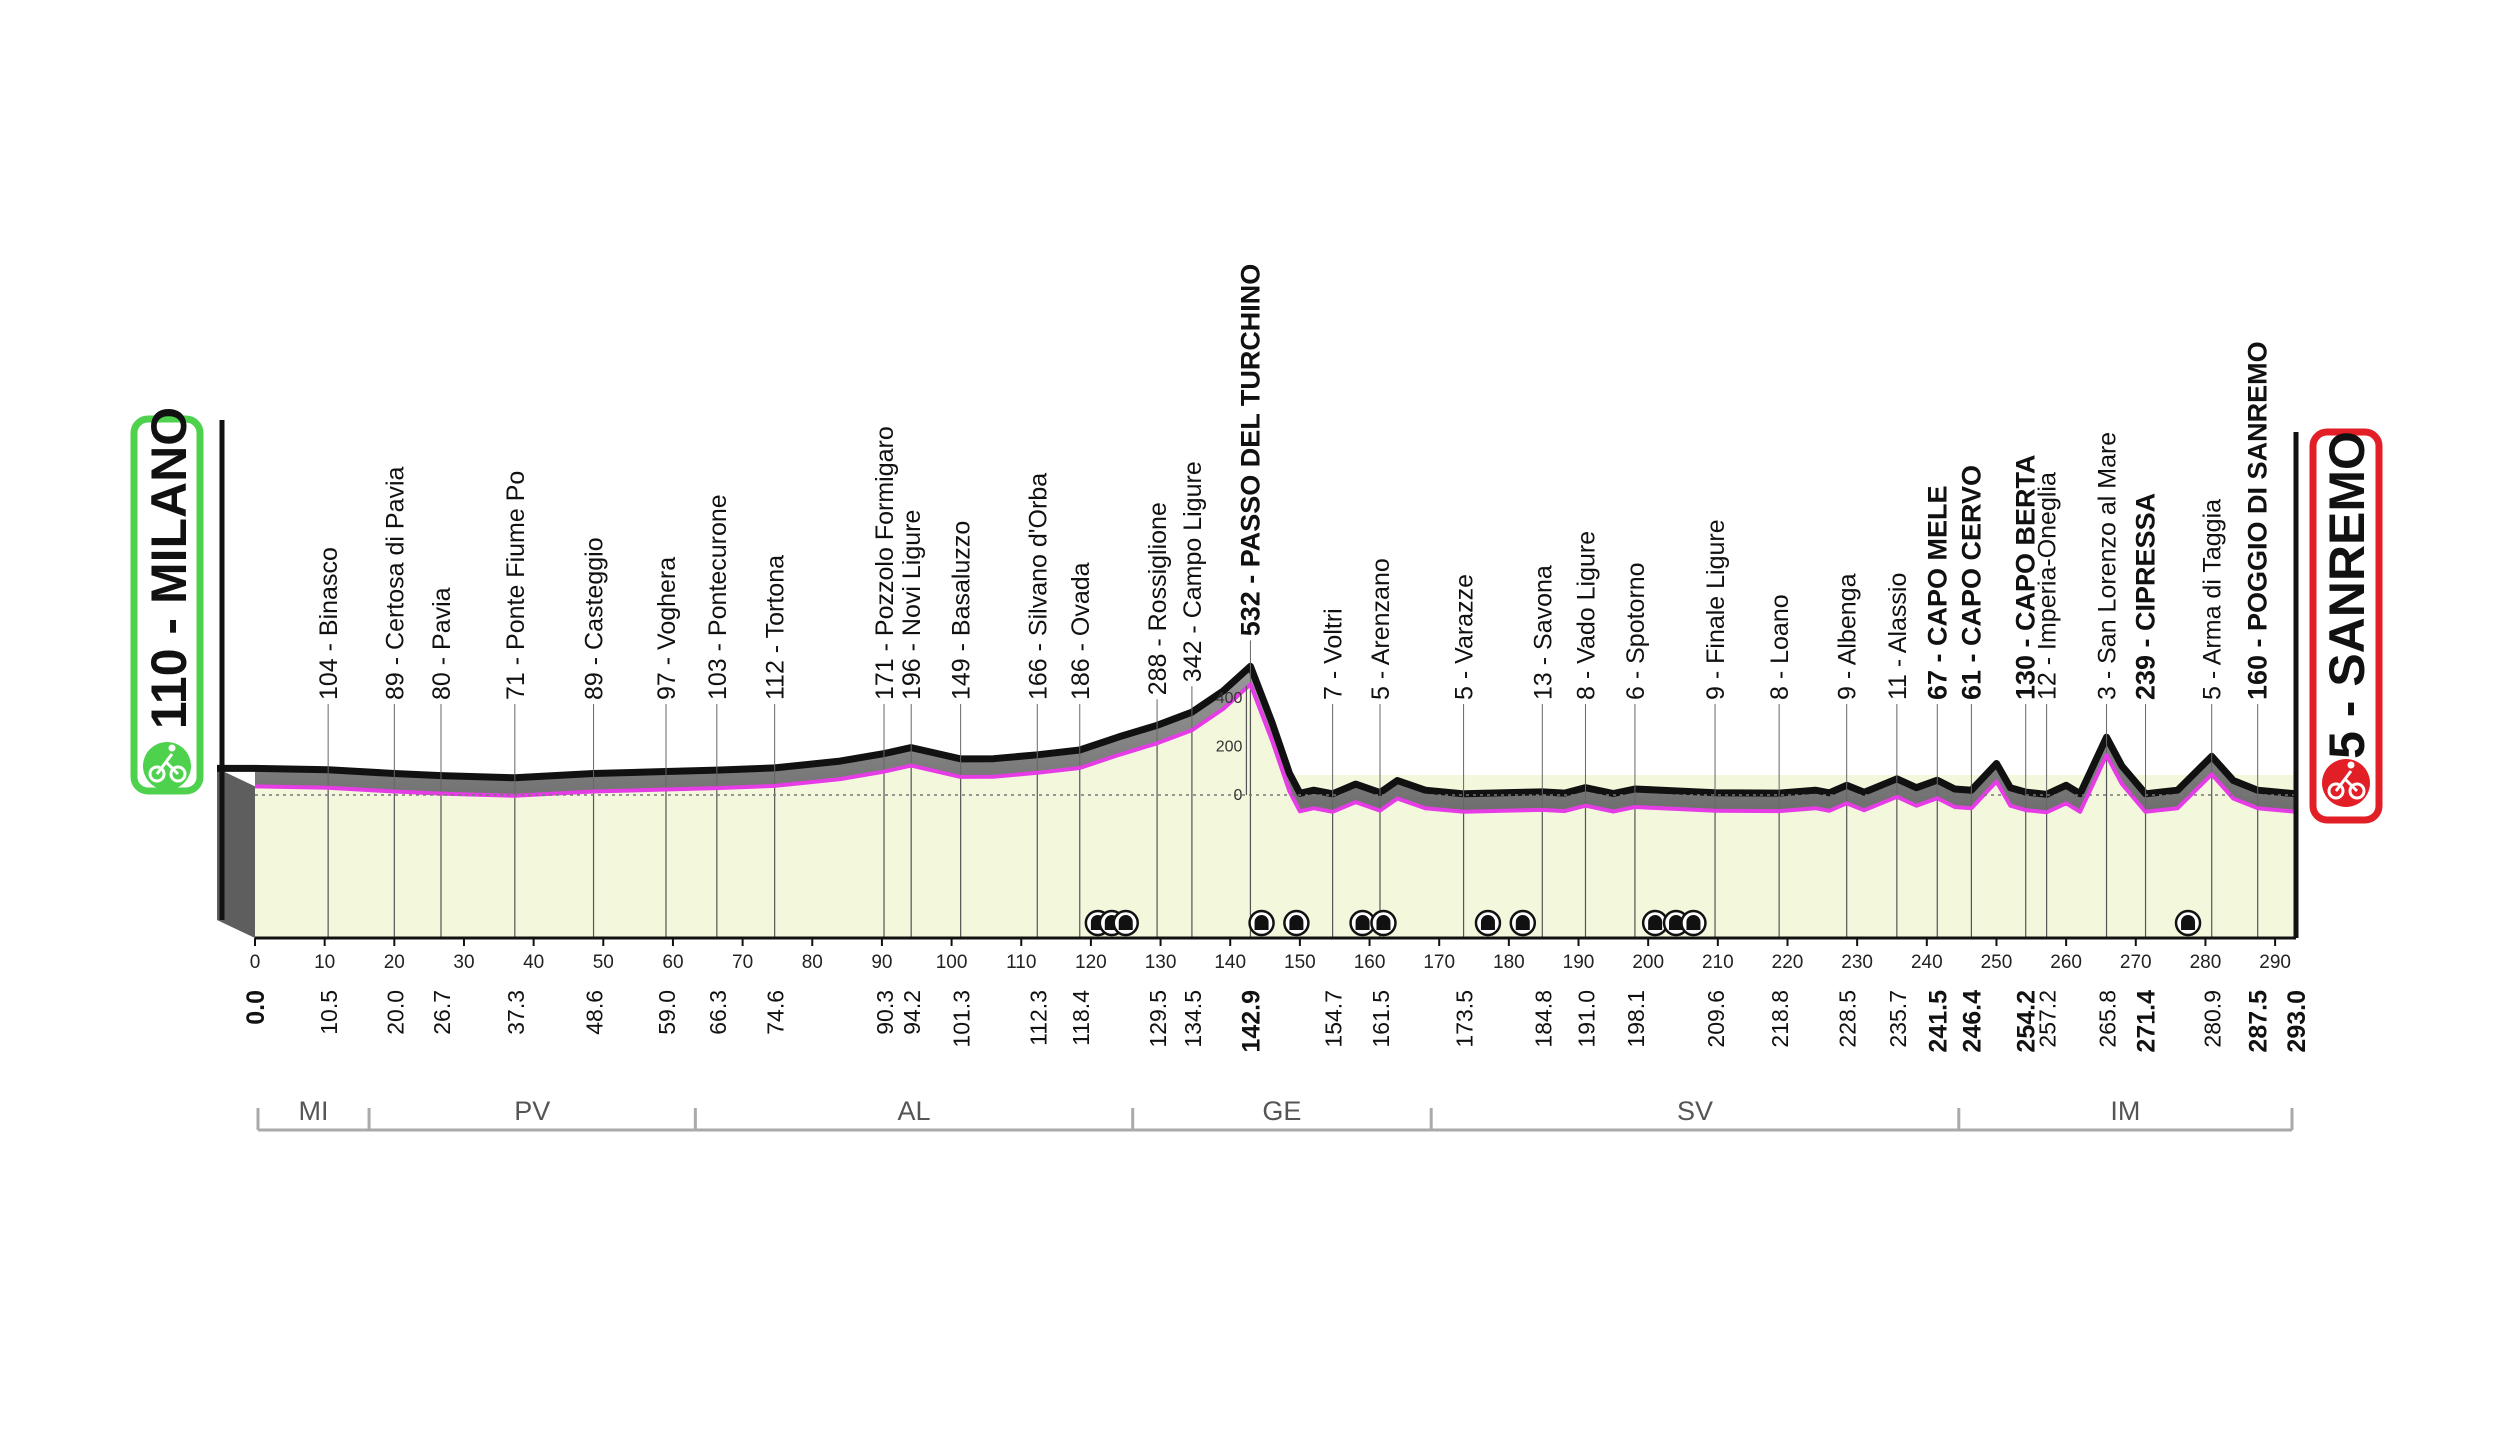  Describe the element at coordinates (2108, 566) in the screenshot. I see `waypoint-label: 3 - San Lorenzo al Mare` at that location.